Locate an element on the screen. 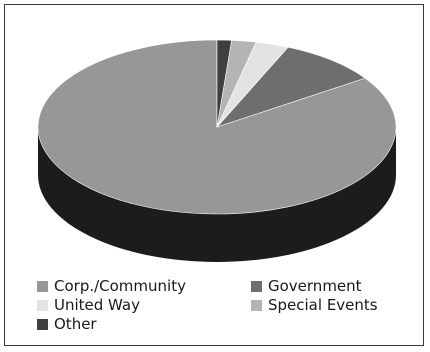  legend-label: Other is located at coordinates (75, 324).